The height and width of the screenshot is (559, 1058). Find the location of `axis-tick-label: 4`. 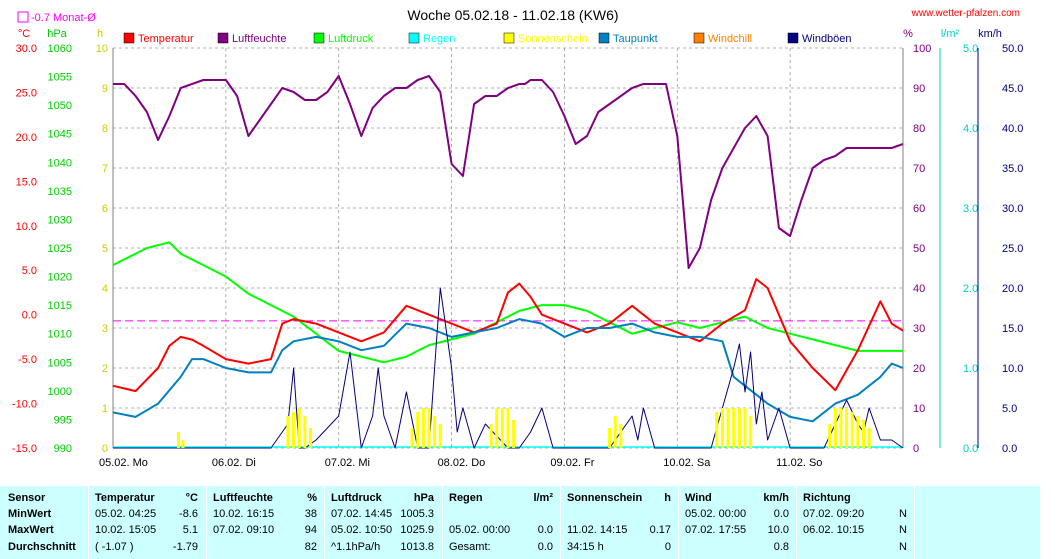

axis-tick-label: 4 is located at coordinates (105, 289).